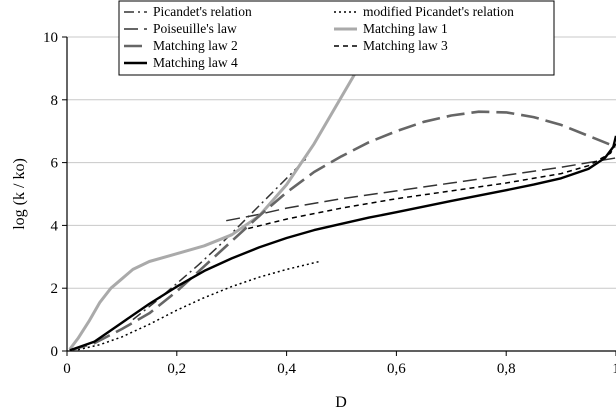 The height and width of the screenshot is (412, 616). Describe the element at coordinates (195, 62) in the screenshot. I see `legend-label-6: Matching law 4` at that location.